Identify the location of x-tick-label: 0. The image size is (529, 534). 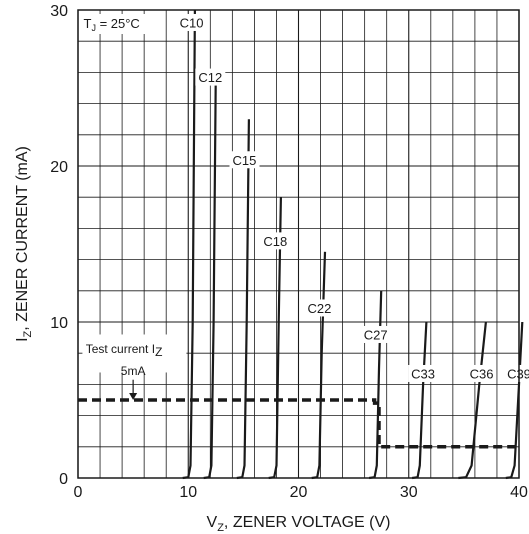
(78, 492).